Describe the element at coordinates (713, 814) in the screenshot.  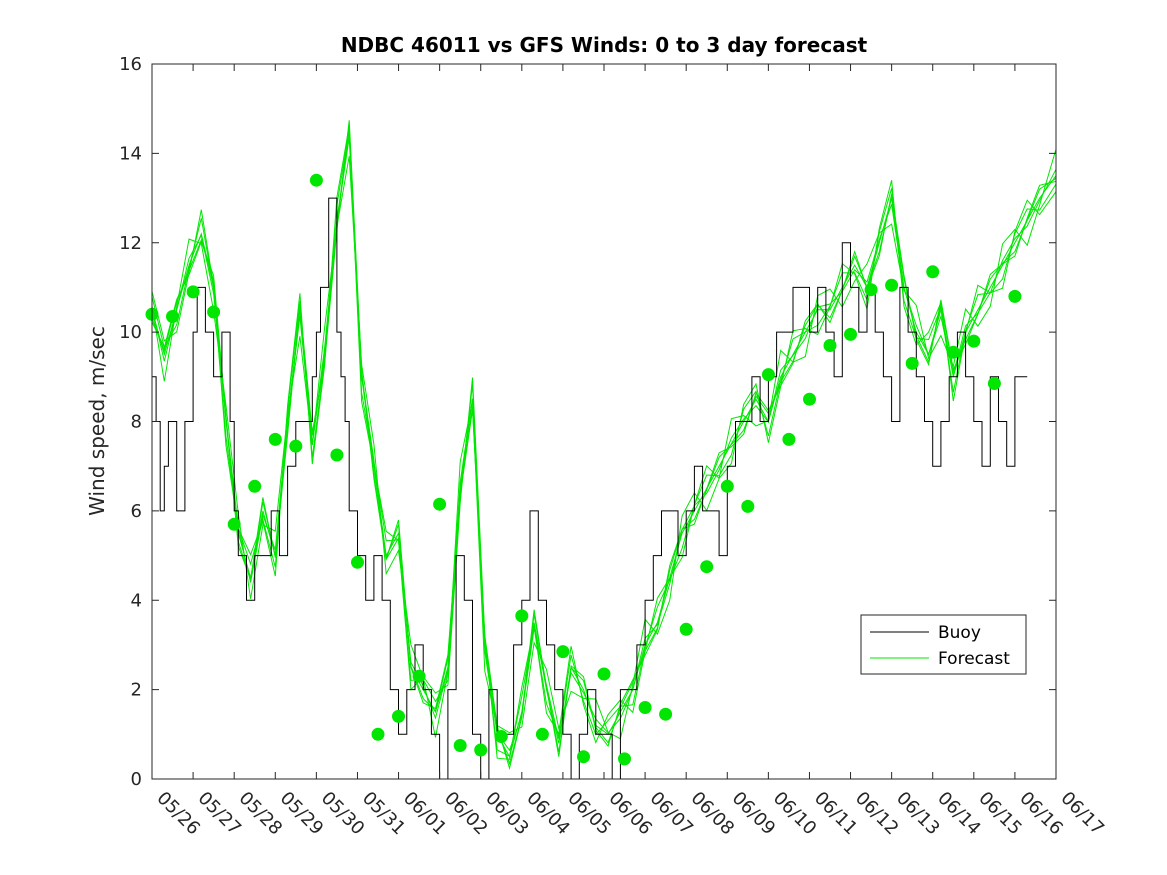
I see `x-tick-label: 06/08` at that location.